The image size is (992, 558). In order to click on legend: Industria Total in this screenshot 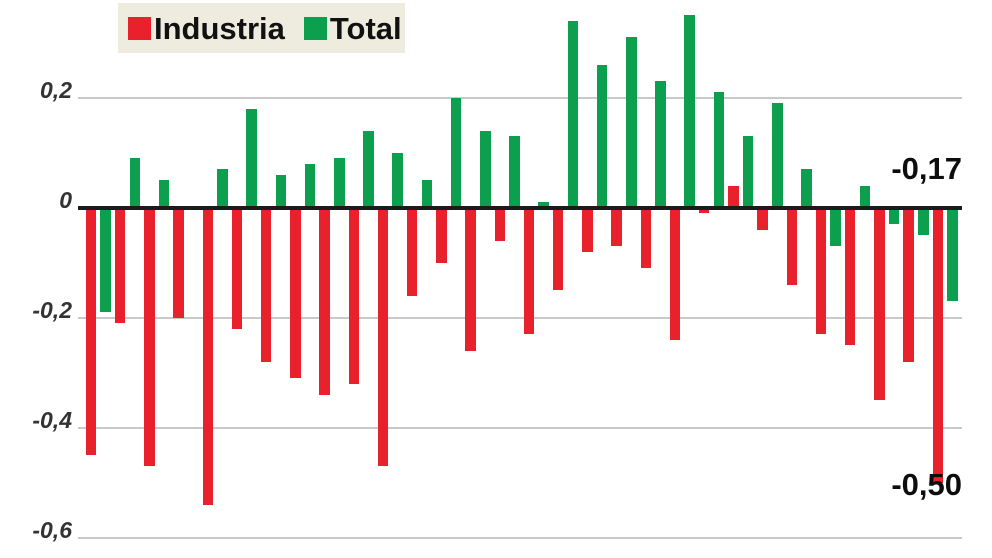, I will do `click(261, 28)`.